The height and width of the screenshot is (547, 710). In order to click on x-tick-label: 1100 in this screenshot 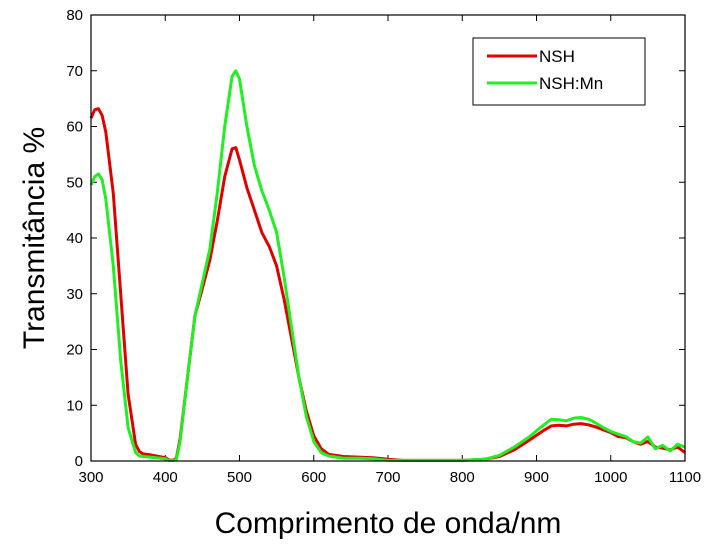, I will do `click(685, 477)`.